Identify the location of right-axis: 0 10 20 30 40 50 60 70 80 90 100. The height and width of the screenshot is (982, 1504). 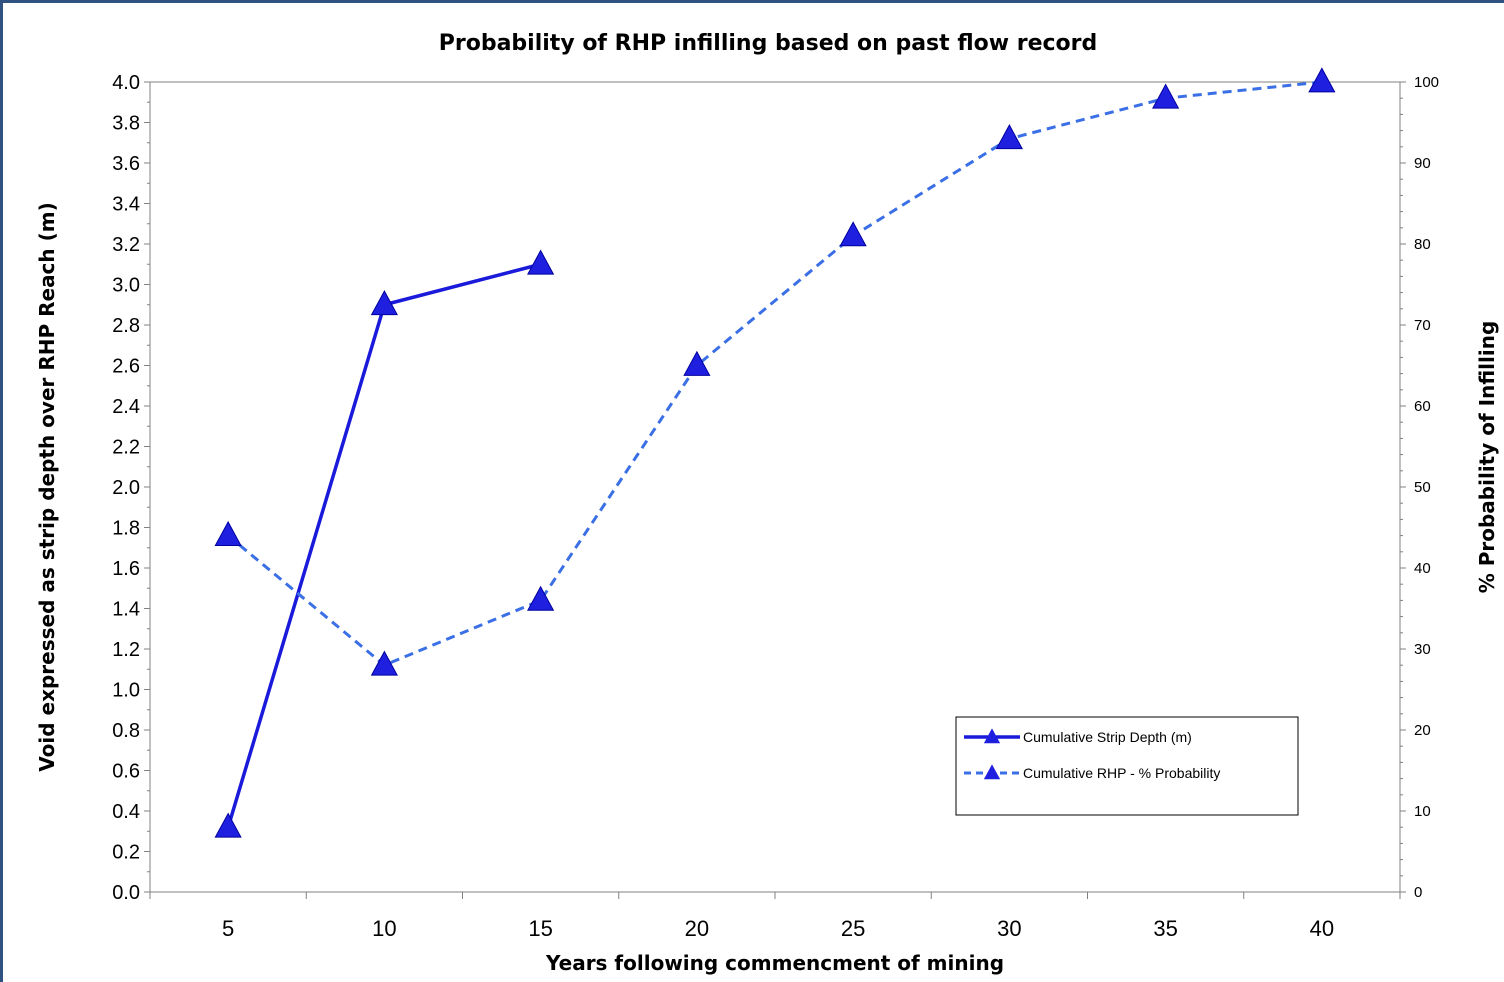
(1419, 487).